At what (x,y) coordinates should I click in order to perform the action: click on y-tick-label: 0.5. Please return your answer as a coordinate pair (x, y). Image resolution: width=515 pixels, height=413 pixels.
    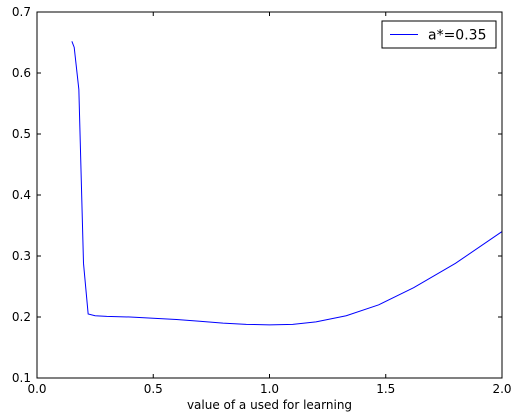
    Looking at the image, I should click on (21, 134).